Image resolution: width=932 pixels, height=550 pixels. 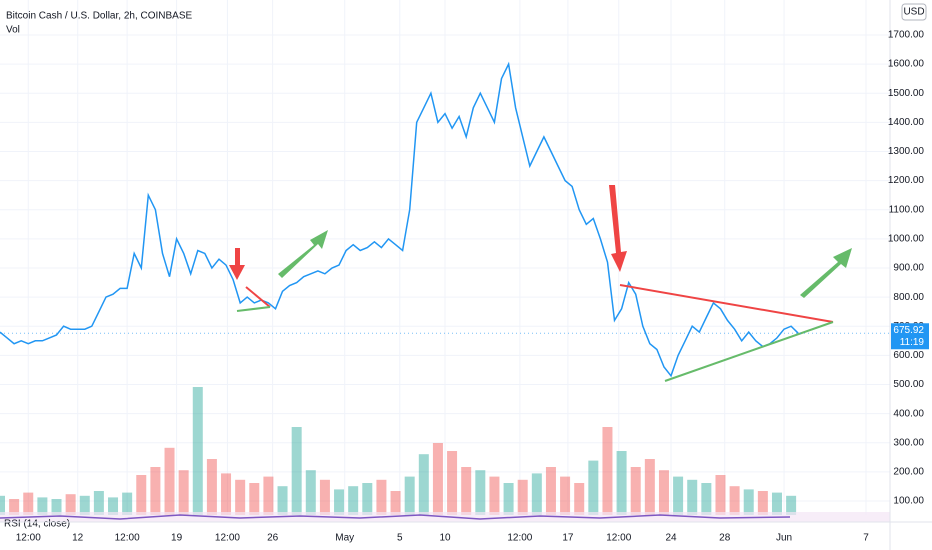 What do you see at coordinates (99, 16) in the screenshot?
I see `chart-title: Bitcoin Cash / U.S. Dollar, 2h, COINBASE` at bounding box center [99, 16].